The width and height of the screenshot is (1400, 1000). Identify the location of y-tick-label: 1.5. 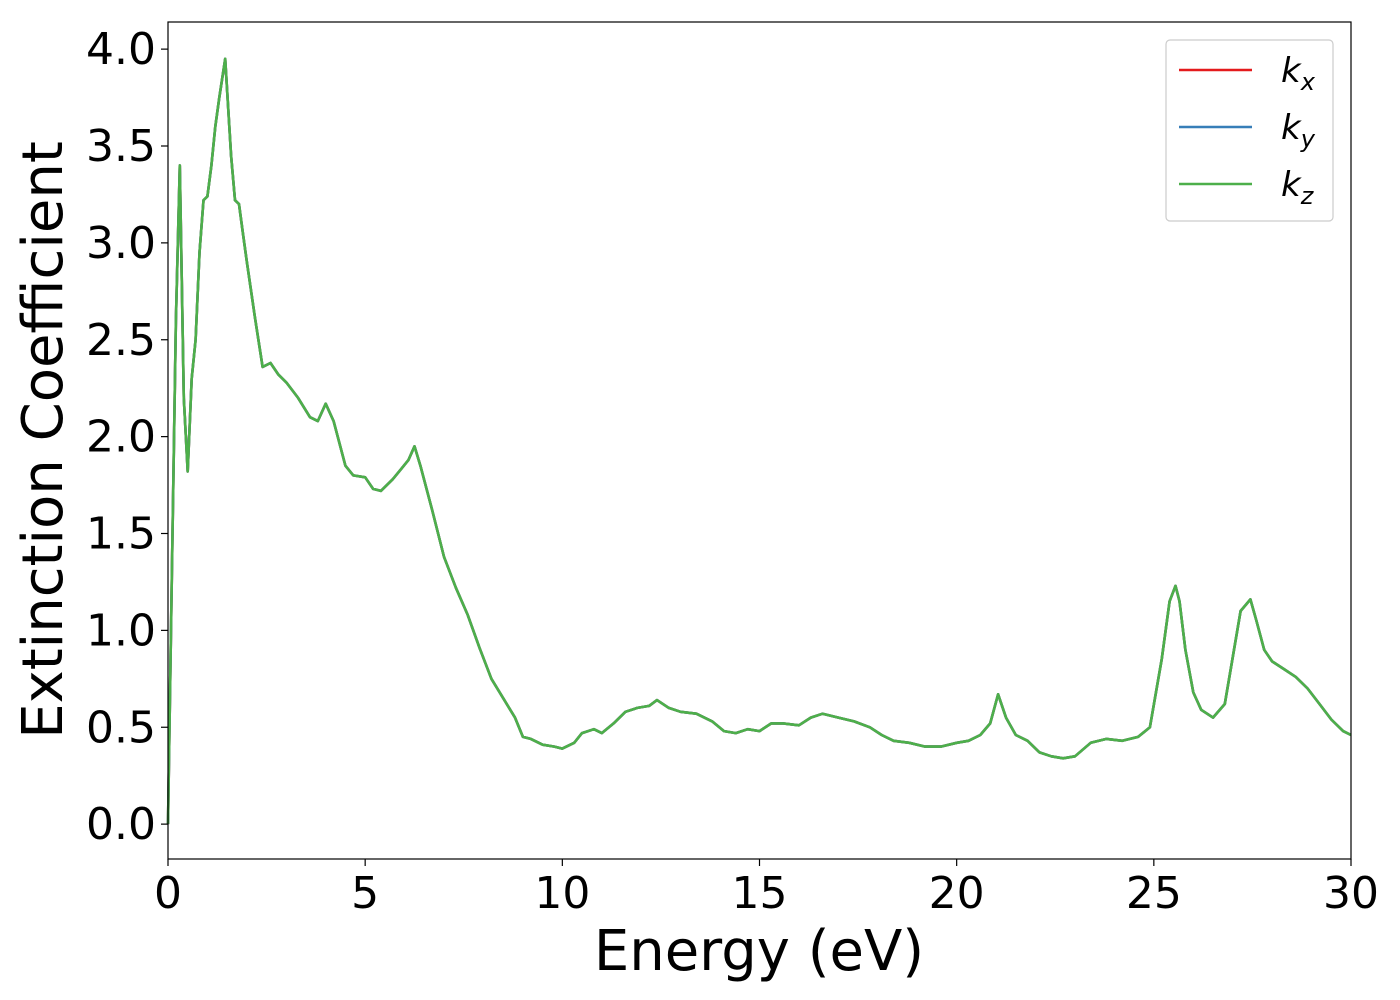
(121, 534).